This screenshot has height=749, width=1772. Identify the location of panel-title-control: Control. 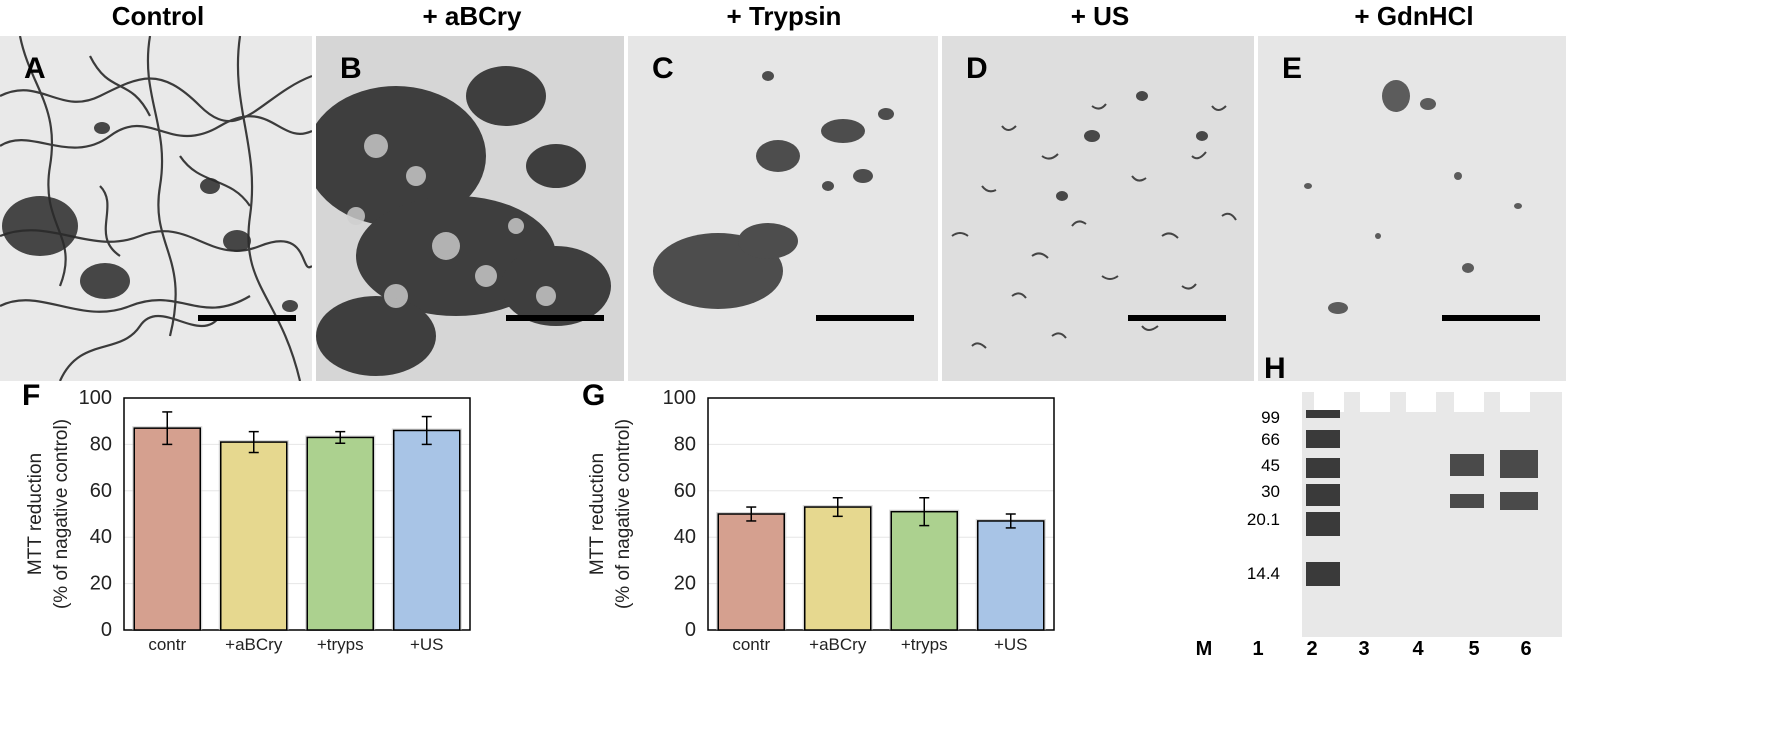
(158, 16).